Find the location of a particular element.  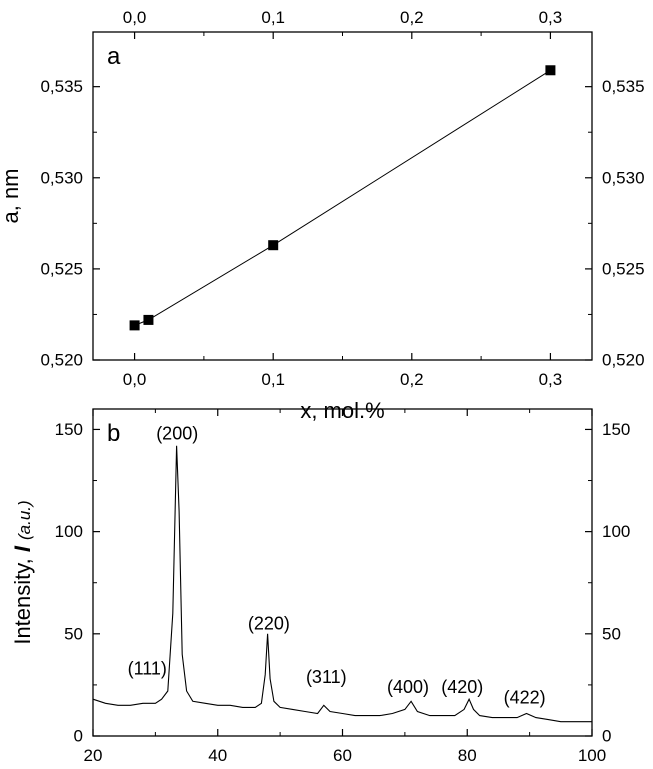

y-tick-label-right: 0,530 is located at coordinates (623, 177).